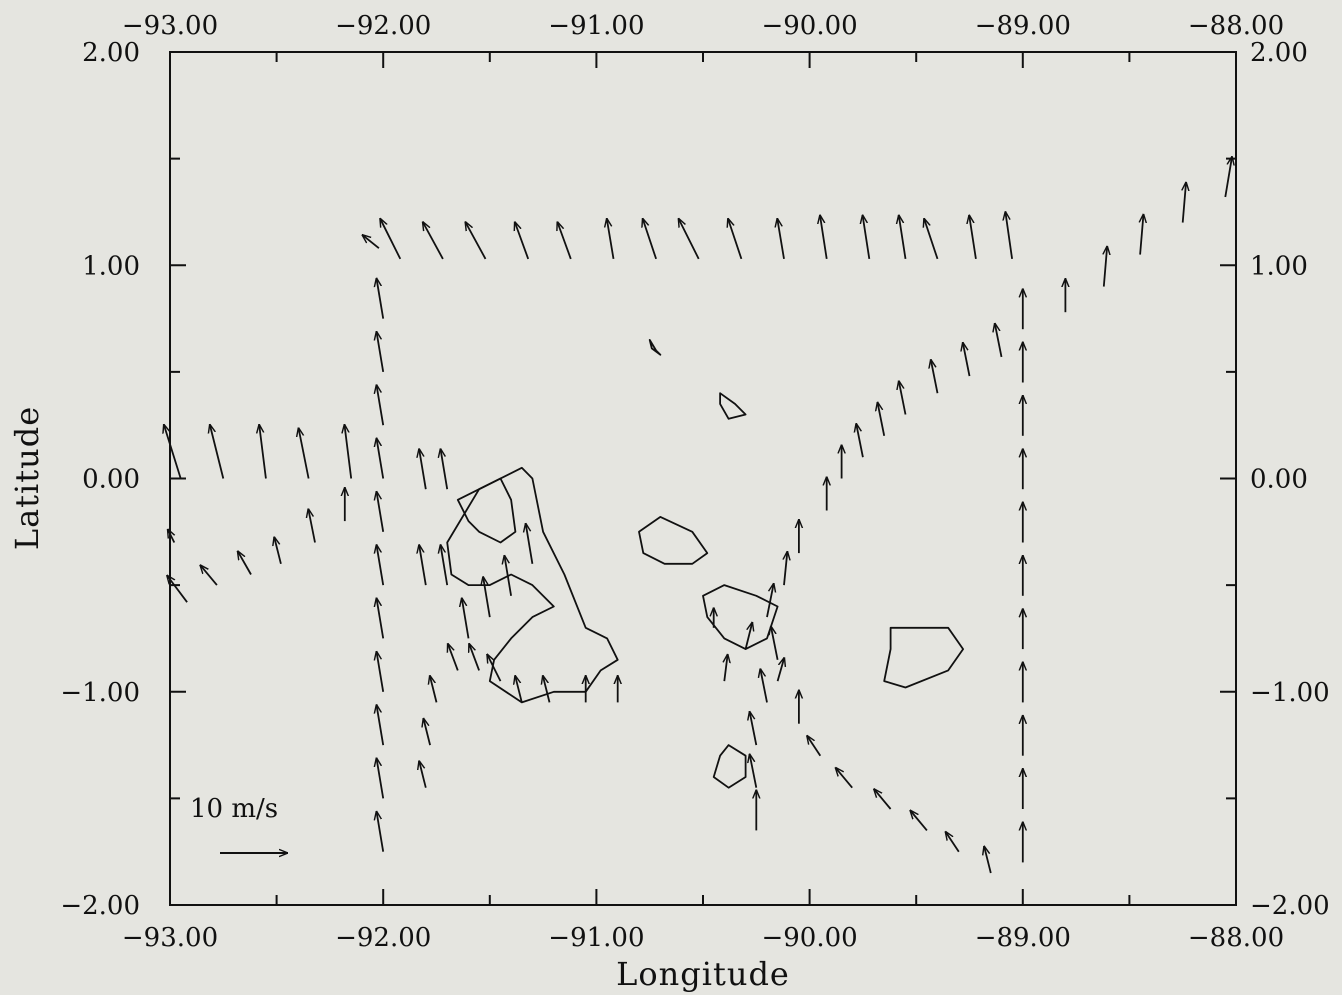 The height and width of the screenshot is (995, 1342). What do you see at coordinates (27, 478) in the screenshot?
I see `y-axis-title: Latitude` at bounding box center [27, 478].